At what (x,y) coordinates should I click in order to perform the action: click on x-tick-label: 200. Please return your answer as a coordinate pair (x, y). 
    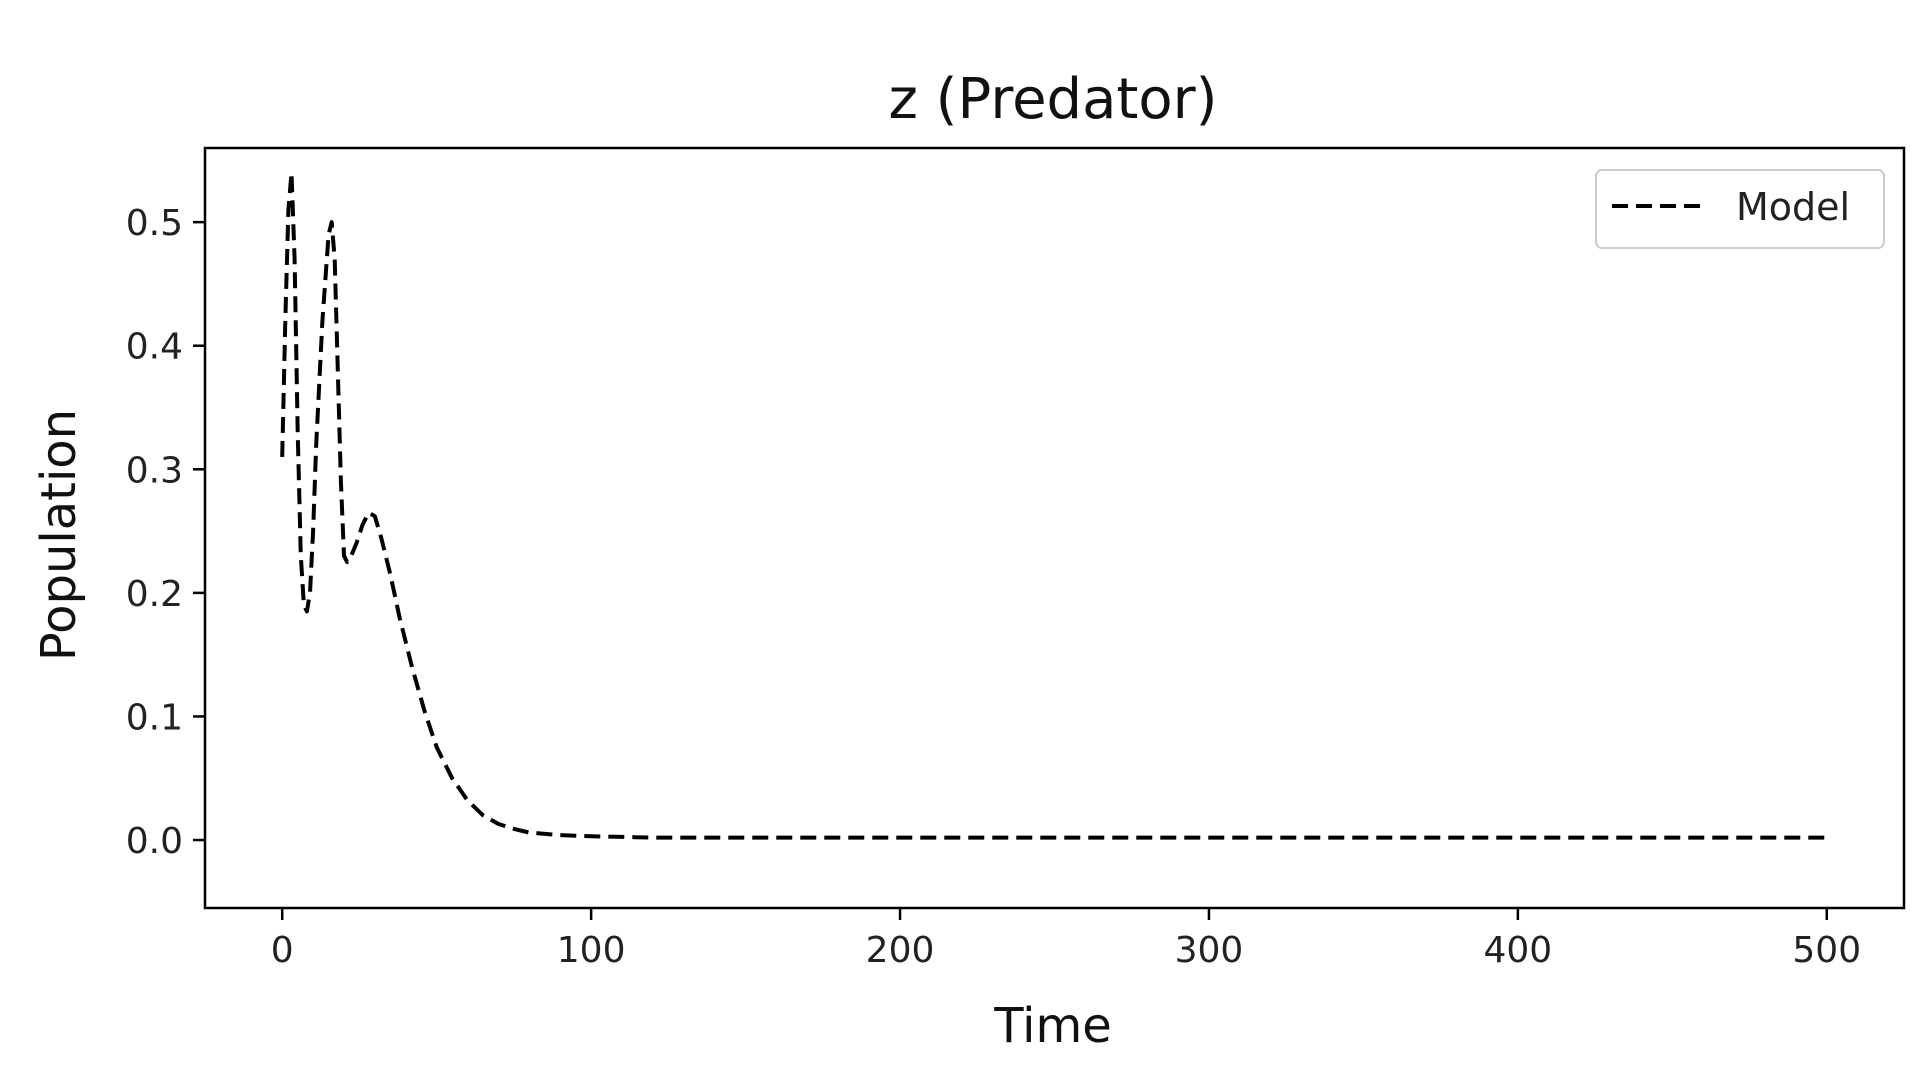
    Looking at the image, I should click on (900, 950).